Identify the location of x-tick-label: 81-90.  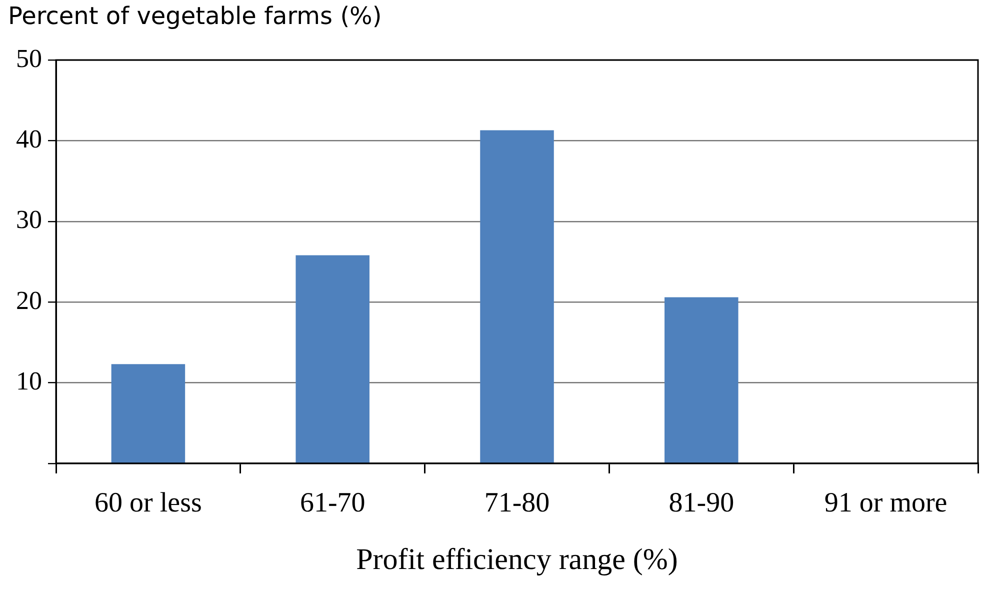
(701, 503).